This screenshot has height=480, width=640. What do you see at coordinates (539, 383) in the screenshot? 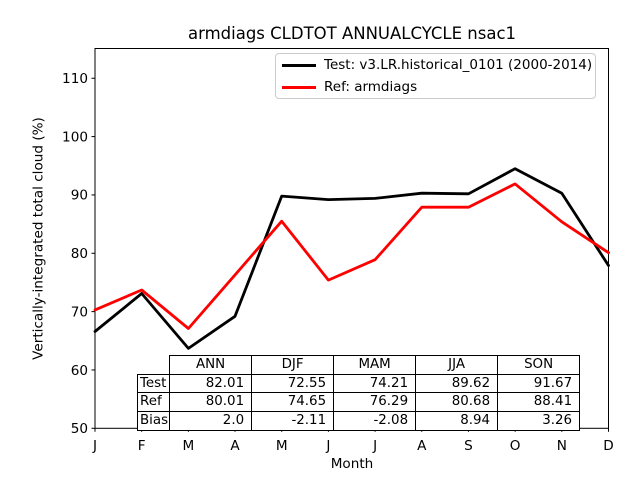
I see `table-cell: 91.67` at bounding box center [539, 383].